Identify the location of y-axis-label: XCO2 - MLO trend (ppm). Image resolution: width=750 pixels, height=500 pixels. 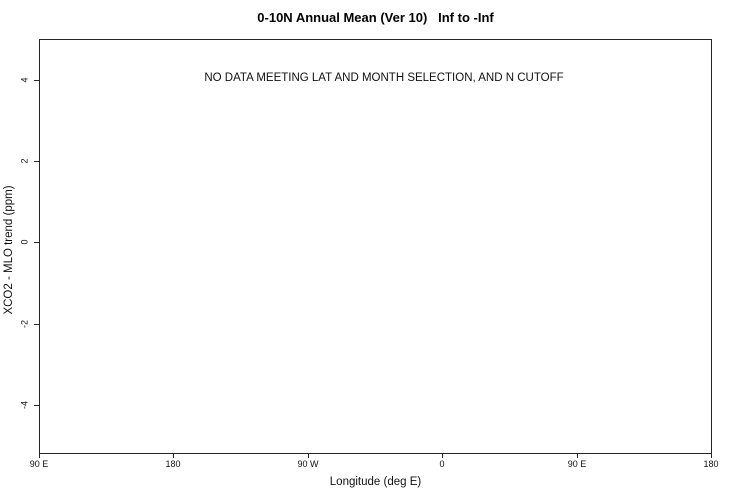
(9, 250).